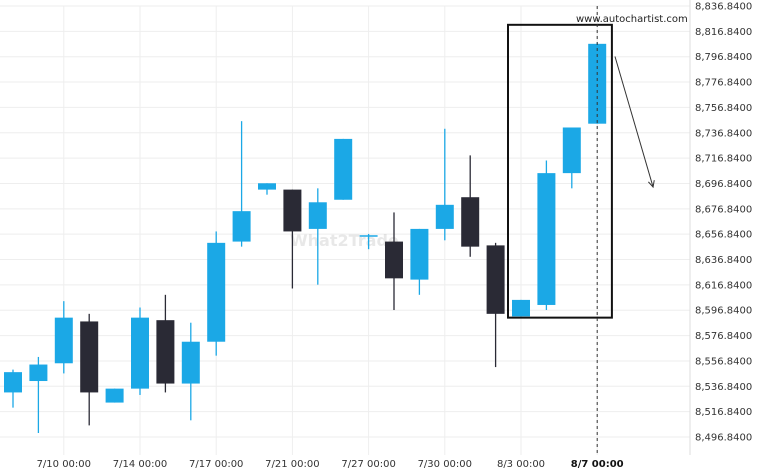 The image size is (760, 475). I want to click on site-url: www.autochartist.com, so click(632, 19).